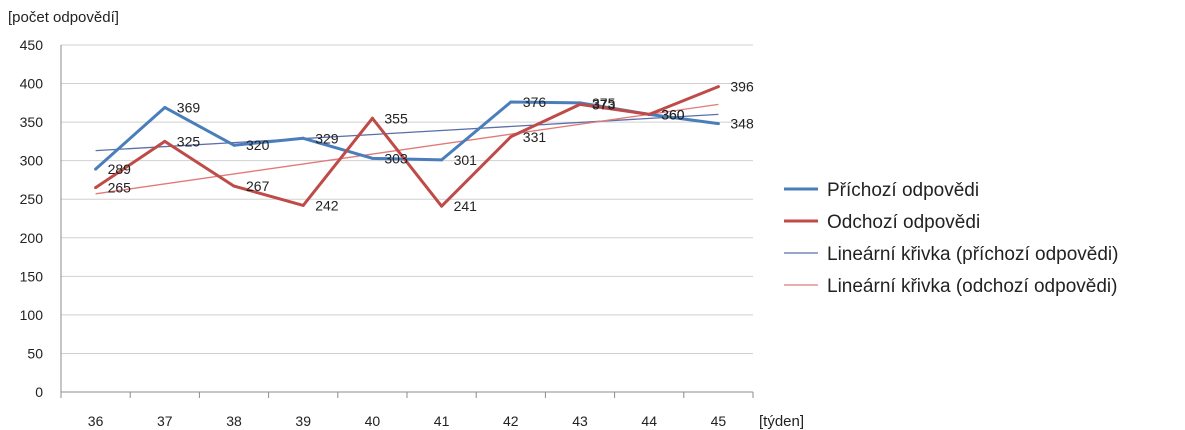 Image resolution: width=1185 pixels, height=430 pixels. Describe the element at coordinates (32, 161) in the screenshot. I see `y-tick-label: 300` at that location.